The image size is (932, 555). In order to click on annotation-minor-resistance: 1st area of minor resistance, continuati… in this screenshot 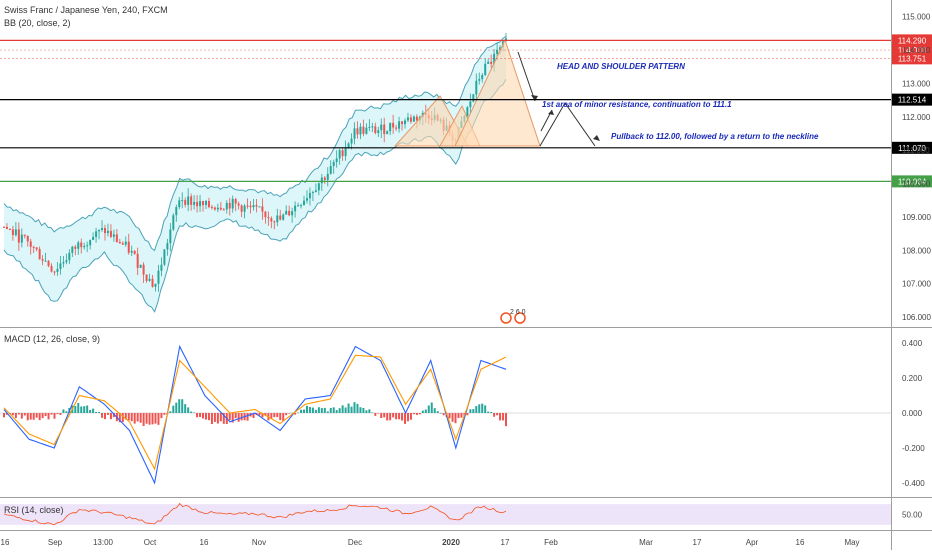, I will do `click(637, 104)`.